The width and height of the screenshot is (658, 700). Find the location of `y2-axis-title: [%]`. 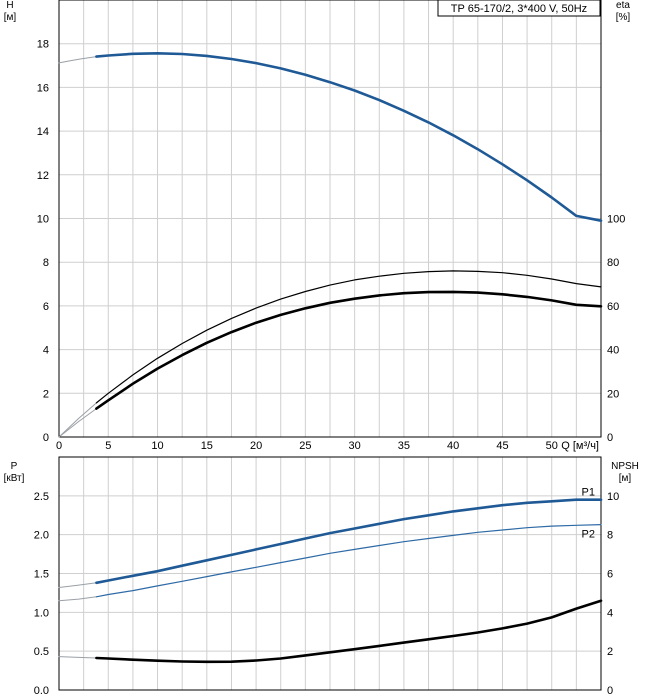

y2-axis-title: [%] is located at coordinates (623, 17).